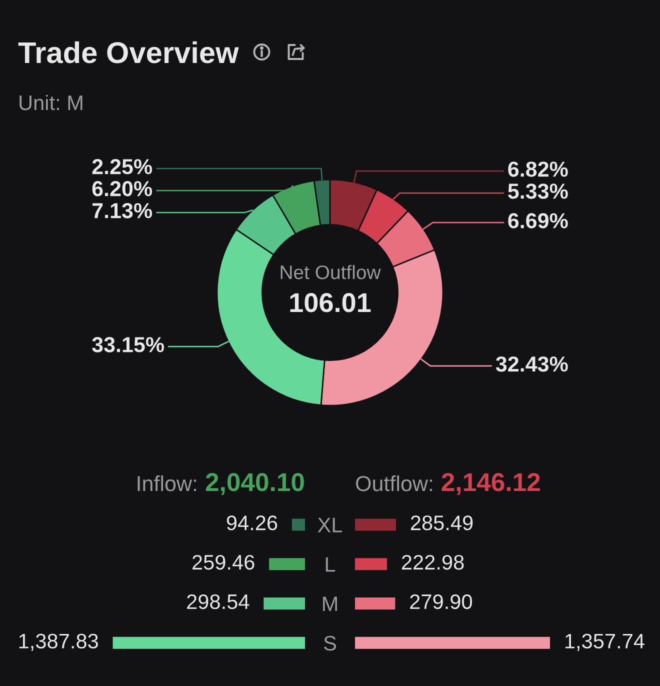 The width and height of the screenshot is (660, 686). What do you see at coordinates (330, 525) in the screenshot?
I see `y-tick-label: XL` at bounding box center [330, 525].